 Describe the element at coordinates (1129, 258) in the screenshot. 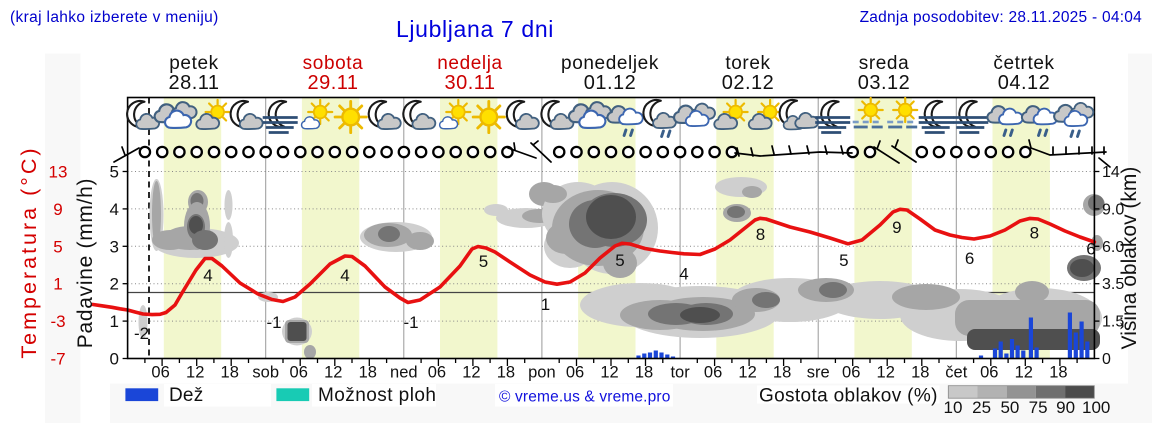

I see `svg-text: Višina oblakov (km)` at that location.